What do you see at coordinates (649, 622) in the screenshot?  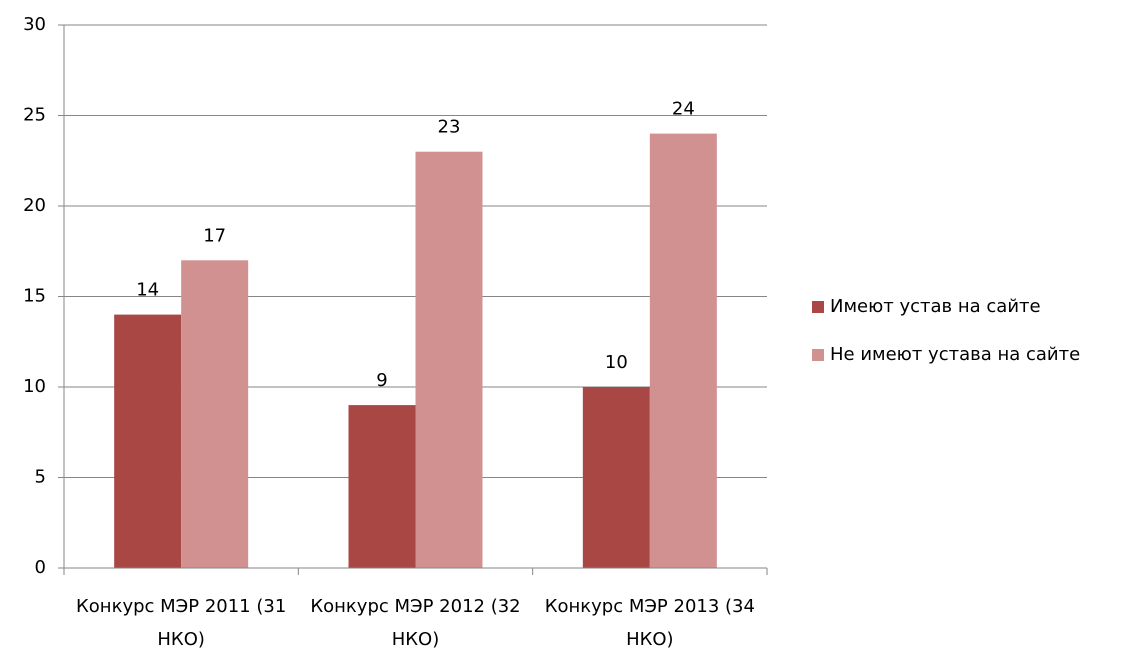 I see `x-tick-label: Конкурс МЭР 2013 (34 НКО)` at bounding box center [649, 622].